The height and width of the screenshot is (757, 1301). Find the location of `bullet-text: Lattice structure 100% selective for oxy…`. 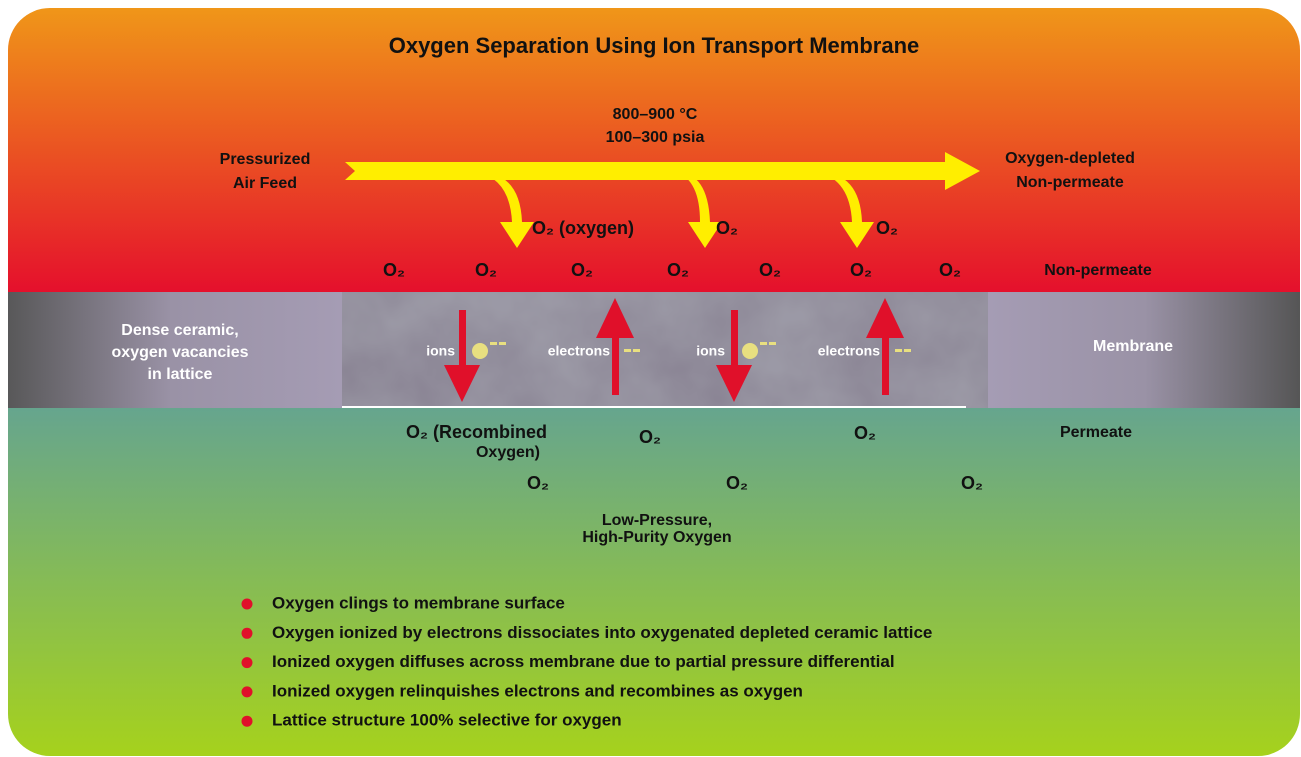

bullet-text: Lattice structure 100% selective for oxy… is located at coordinates (447, 720).